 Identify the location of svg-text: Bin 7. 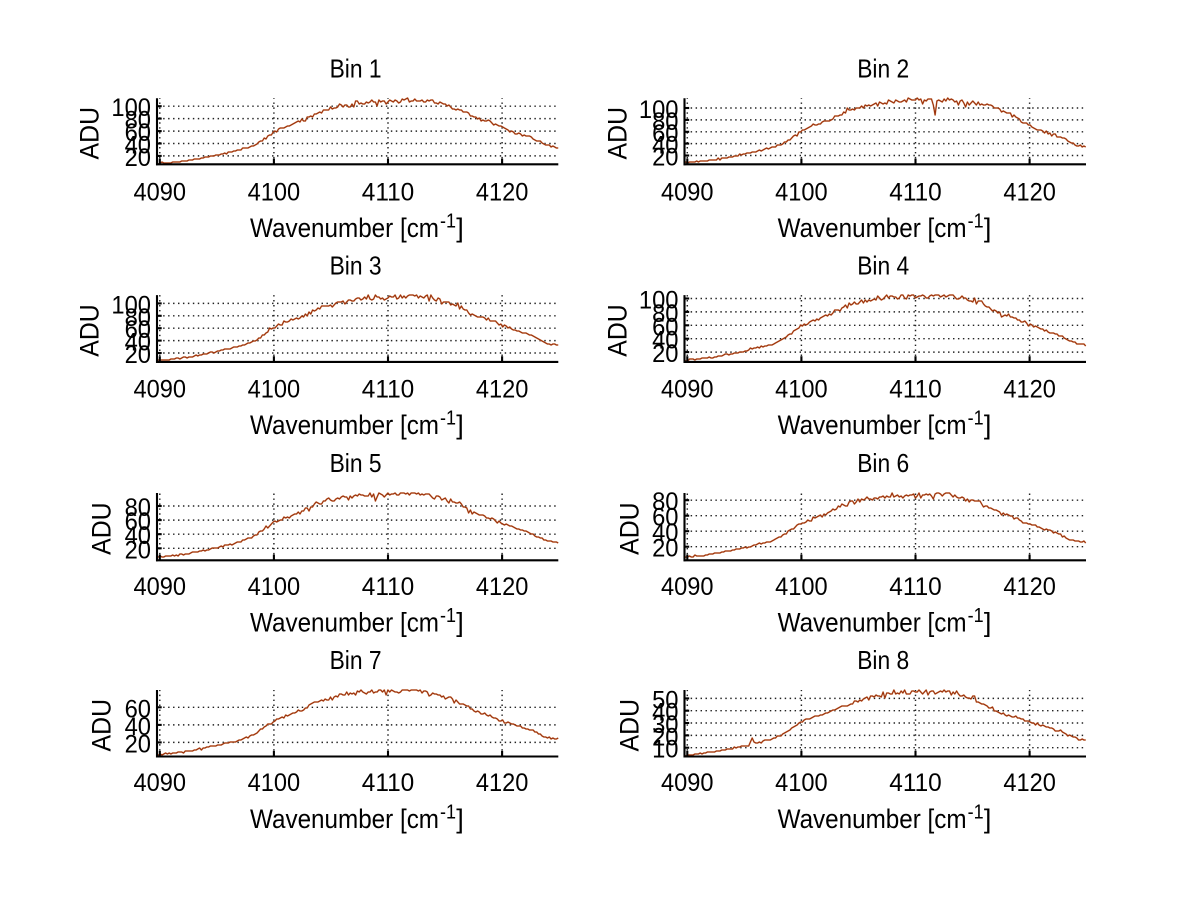
(356, 660).